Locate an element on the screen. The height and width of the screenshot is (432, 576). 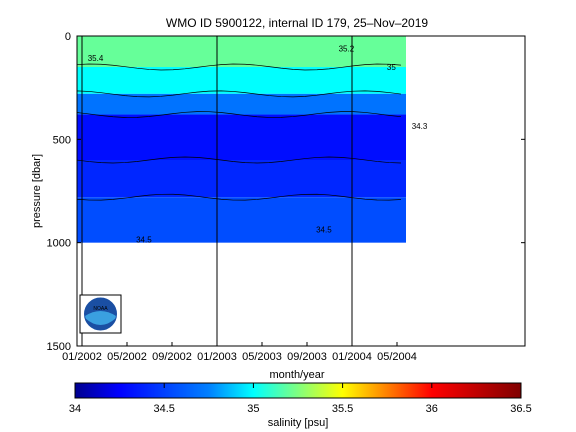
x-axis-label: month/year is located at coordinates (296, 375).